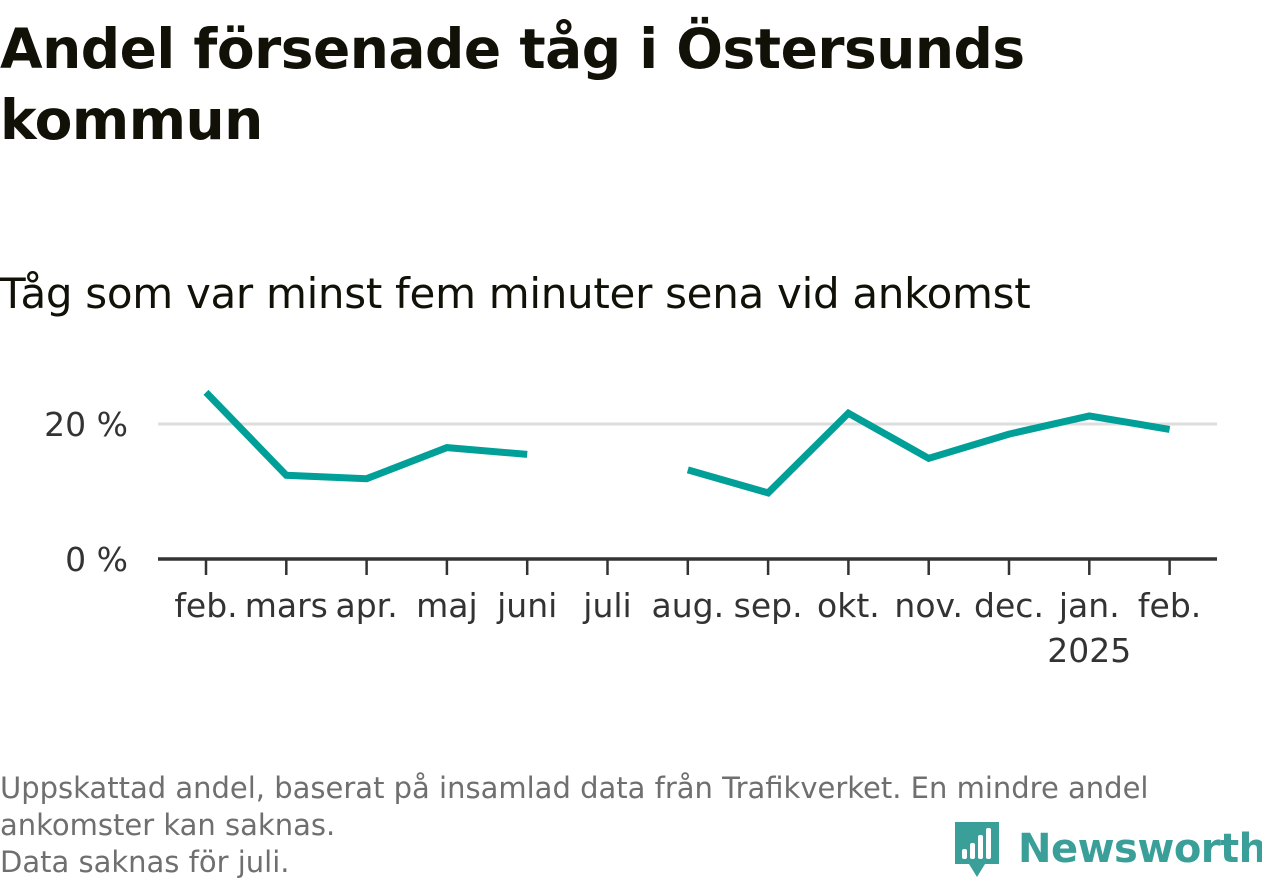 This screenshot has width=1262, height=881. What do you see at coordinates (96, 559) in the screenshot?
I see `y-tick-label: 0 %` at bounding box center [96, 559].